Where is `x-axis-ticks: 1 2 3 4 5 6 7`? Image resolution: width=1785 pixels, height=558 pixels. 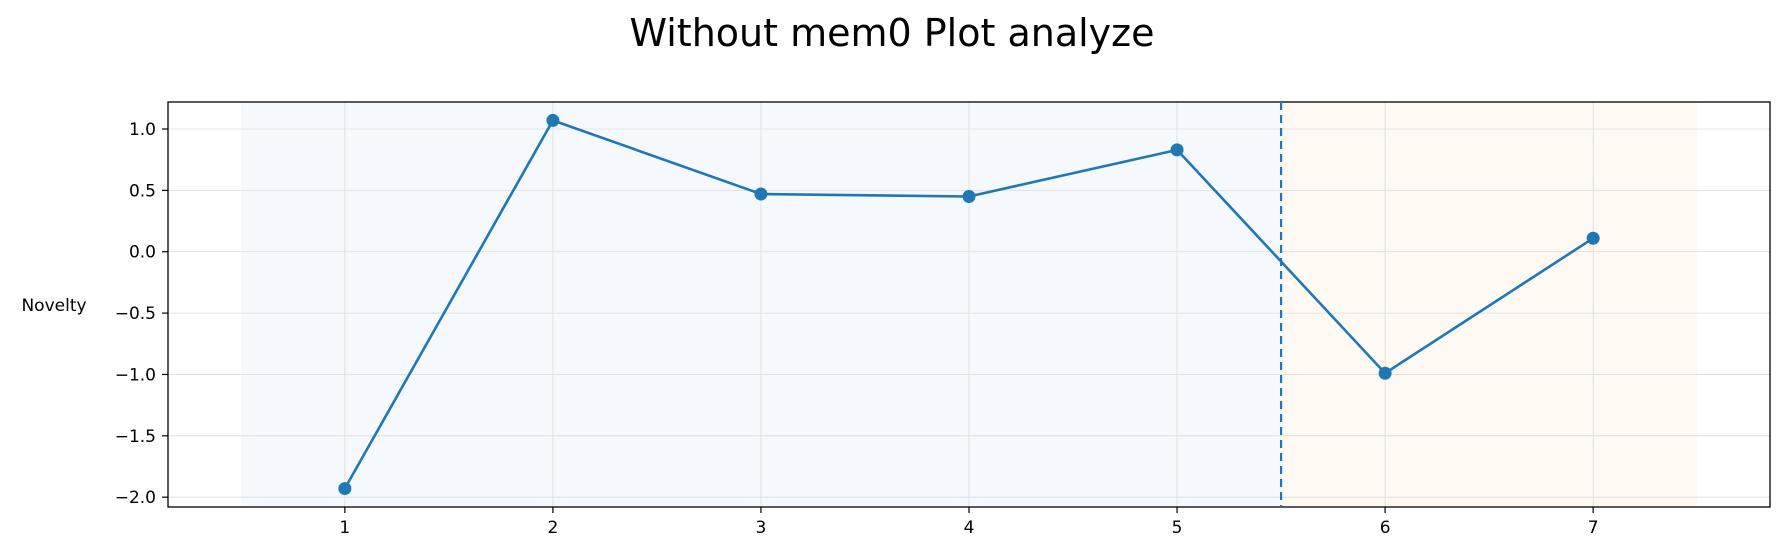
x-axis-ticks: 1 2 3 4 5 6 7 is located at coordinates (969, 522).